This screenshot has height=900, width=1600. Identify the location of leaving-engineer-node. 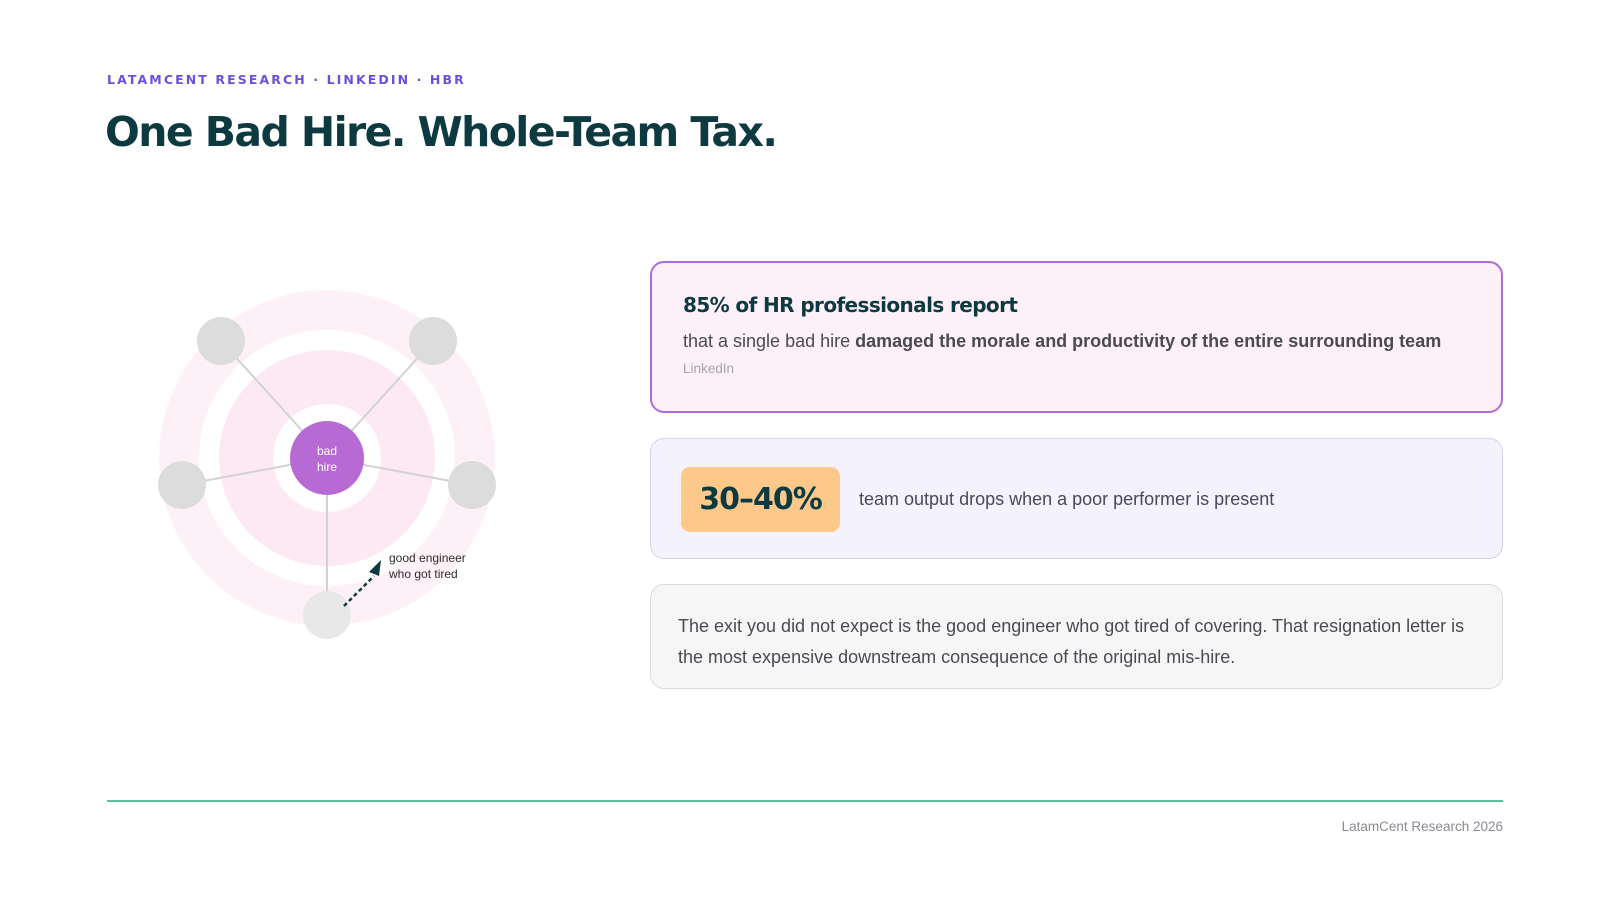
(327, 615).